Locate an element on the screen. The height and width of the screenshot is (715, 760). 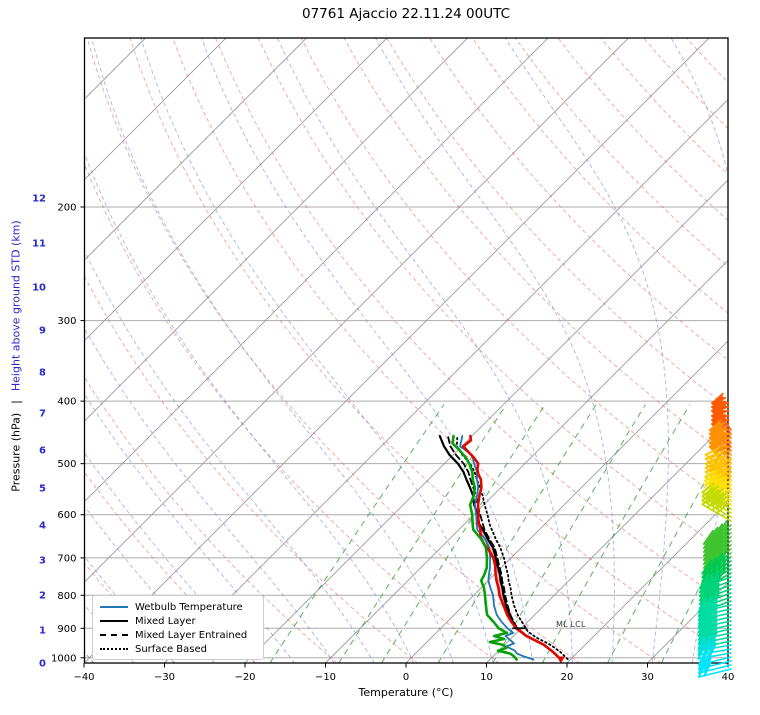
legend-item: Wetbulb Temperature is located at coordinates (178, 607).